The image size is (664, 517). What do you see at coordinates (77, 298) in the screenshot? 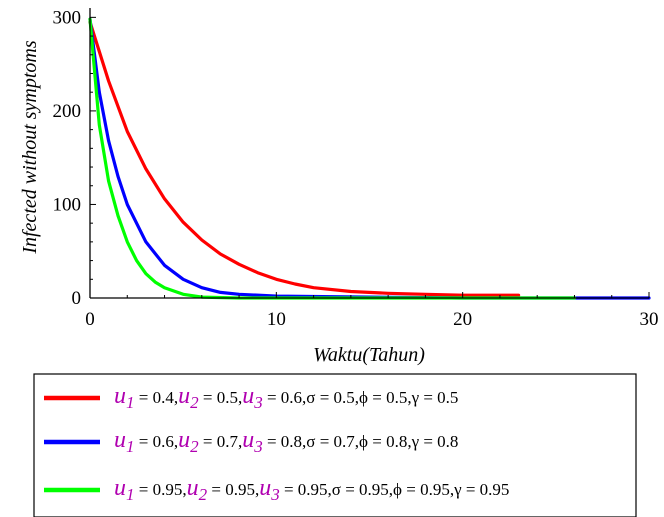
I see `y-tick-label: 0` at bounding box center [77, 298].